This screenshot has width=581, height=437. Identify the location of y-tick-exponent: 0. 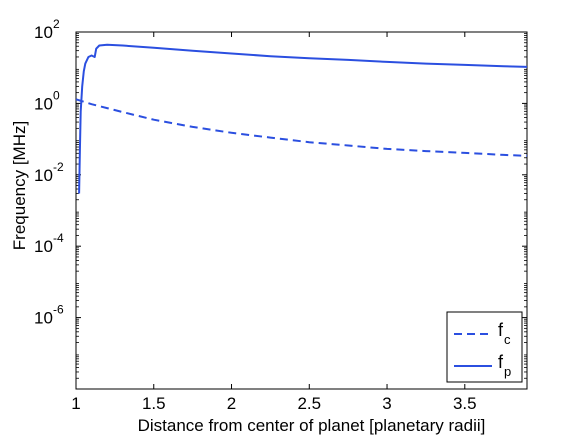
(56, 95).